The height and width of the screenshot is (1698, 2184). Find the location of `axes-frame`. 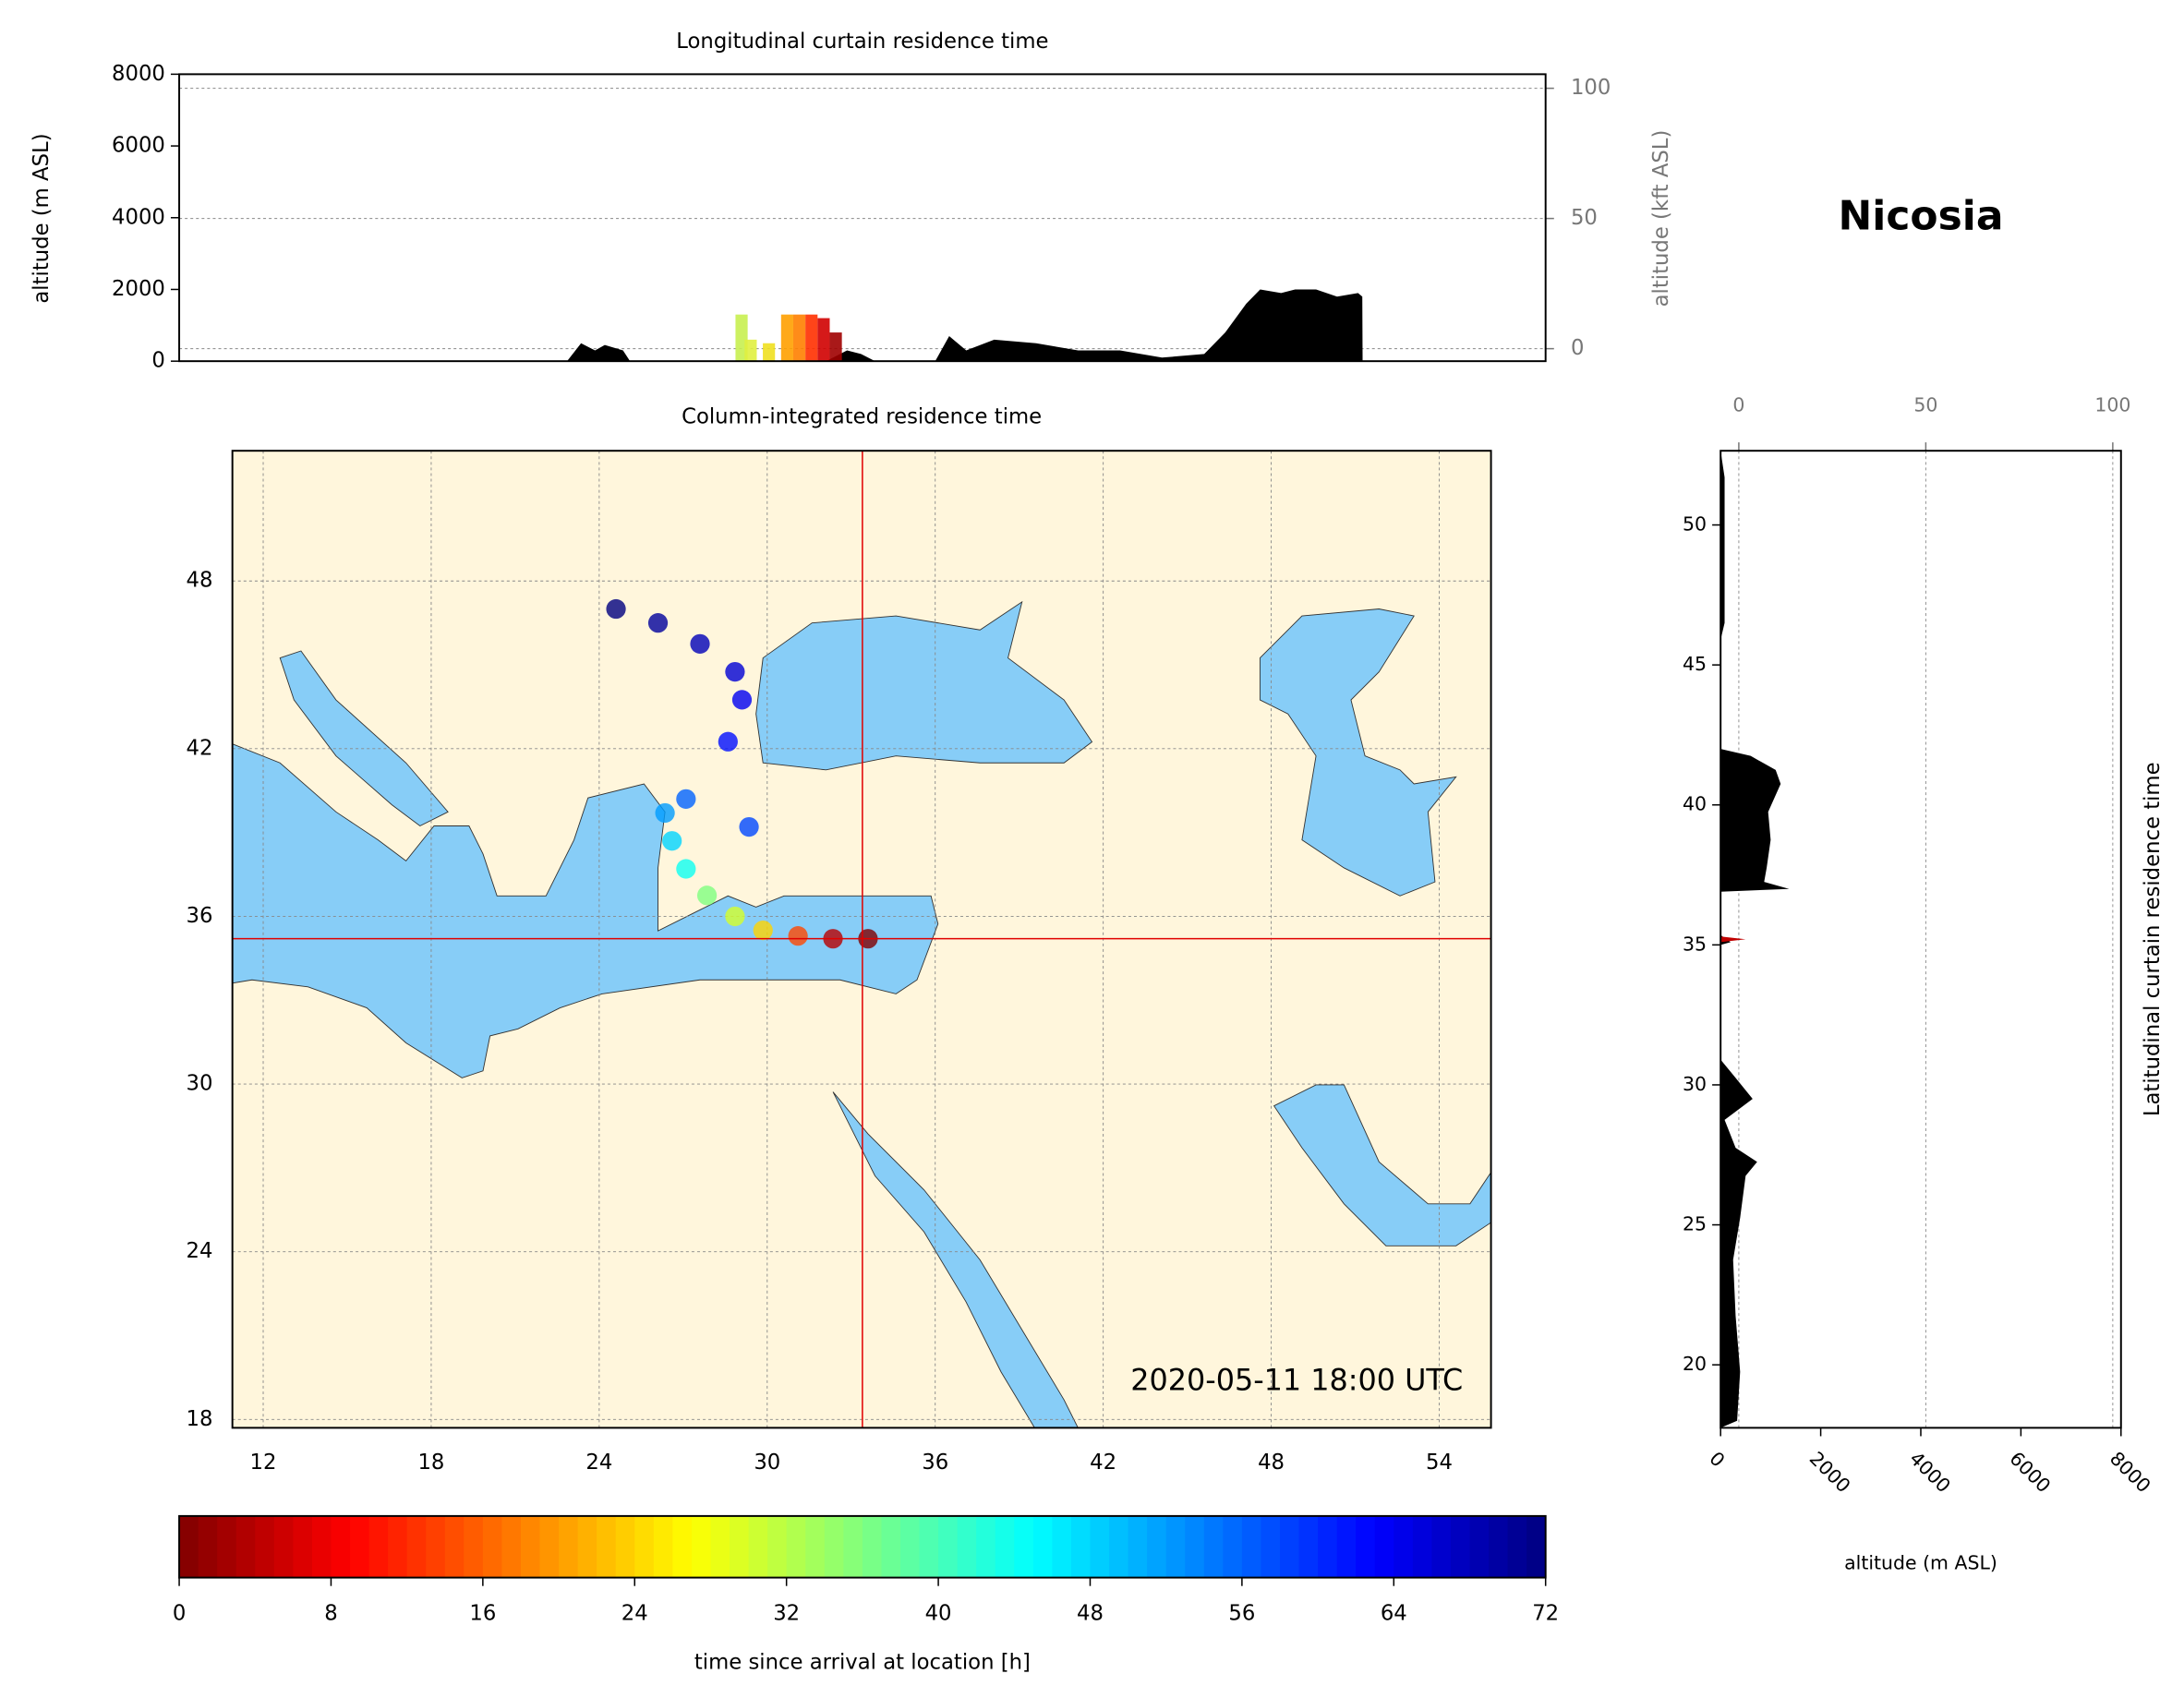

axes-frame is located at coordinates (862, 218).